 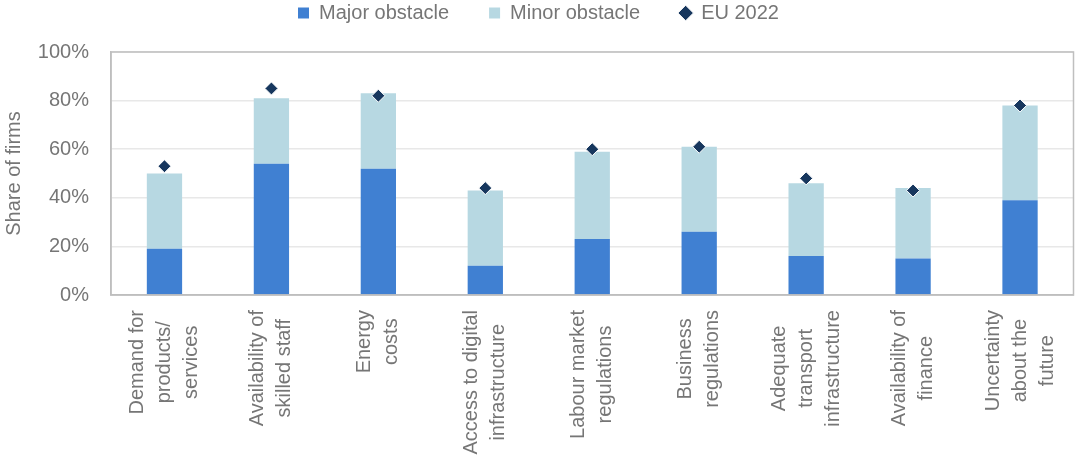 What do you see at coordinates (63, 50) in the screenshot?
I see `y-tick-label: 100%` at bounding box center [63, 50].